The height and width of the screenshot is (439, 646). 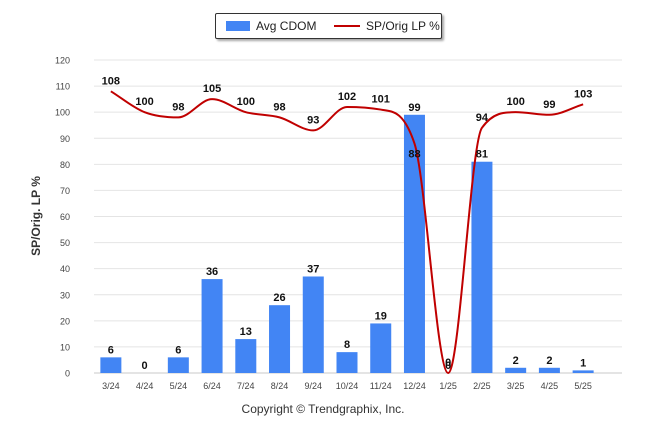 I want to click on bar-data-label: 13, so click(x=246, y=332).